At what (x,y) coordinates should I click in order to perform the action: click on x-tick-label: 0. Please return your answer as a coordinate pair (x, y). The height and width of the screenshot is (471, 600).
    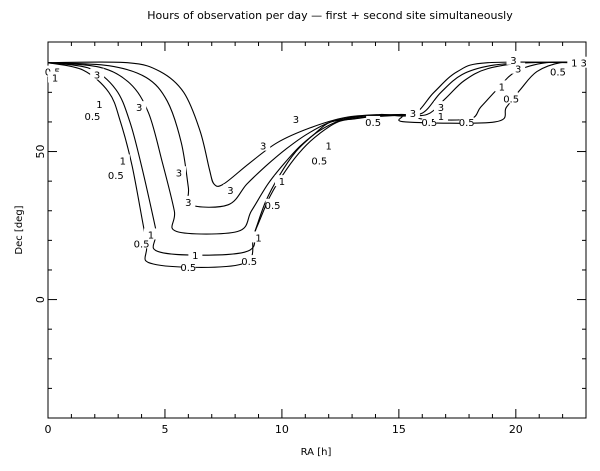
    Looking at the image, I should click on (48, 429).